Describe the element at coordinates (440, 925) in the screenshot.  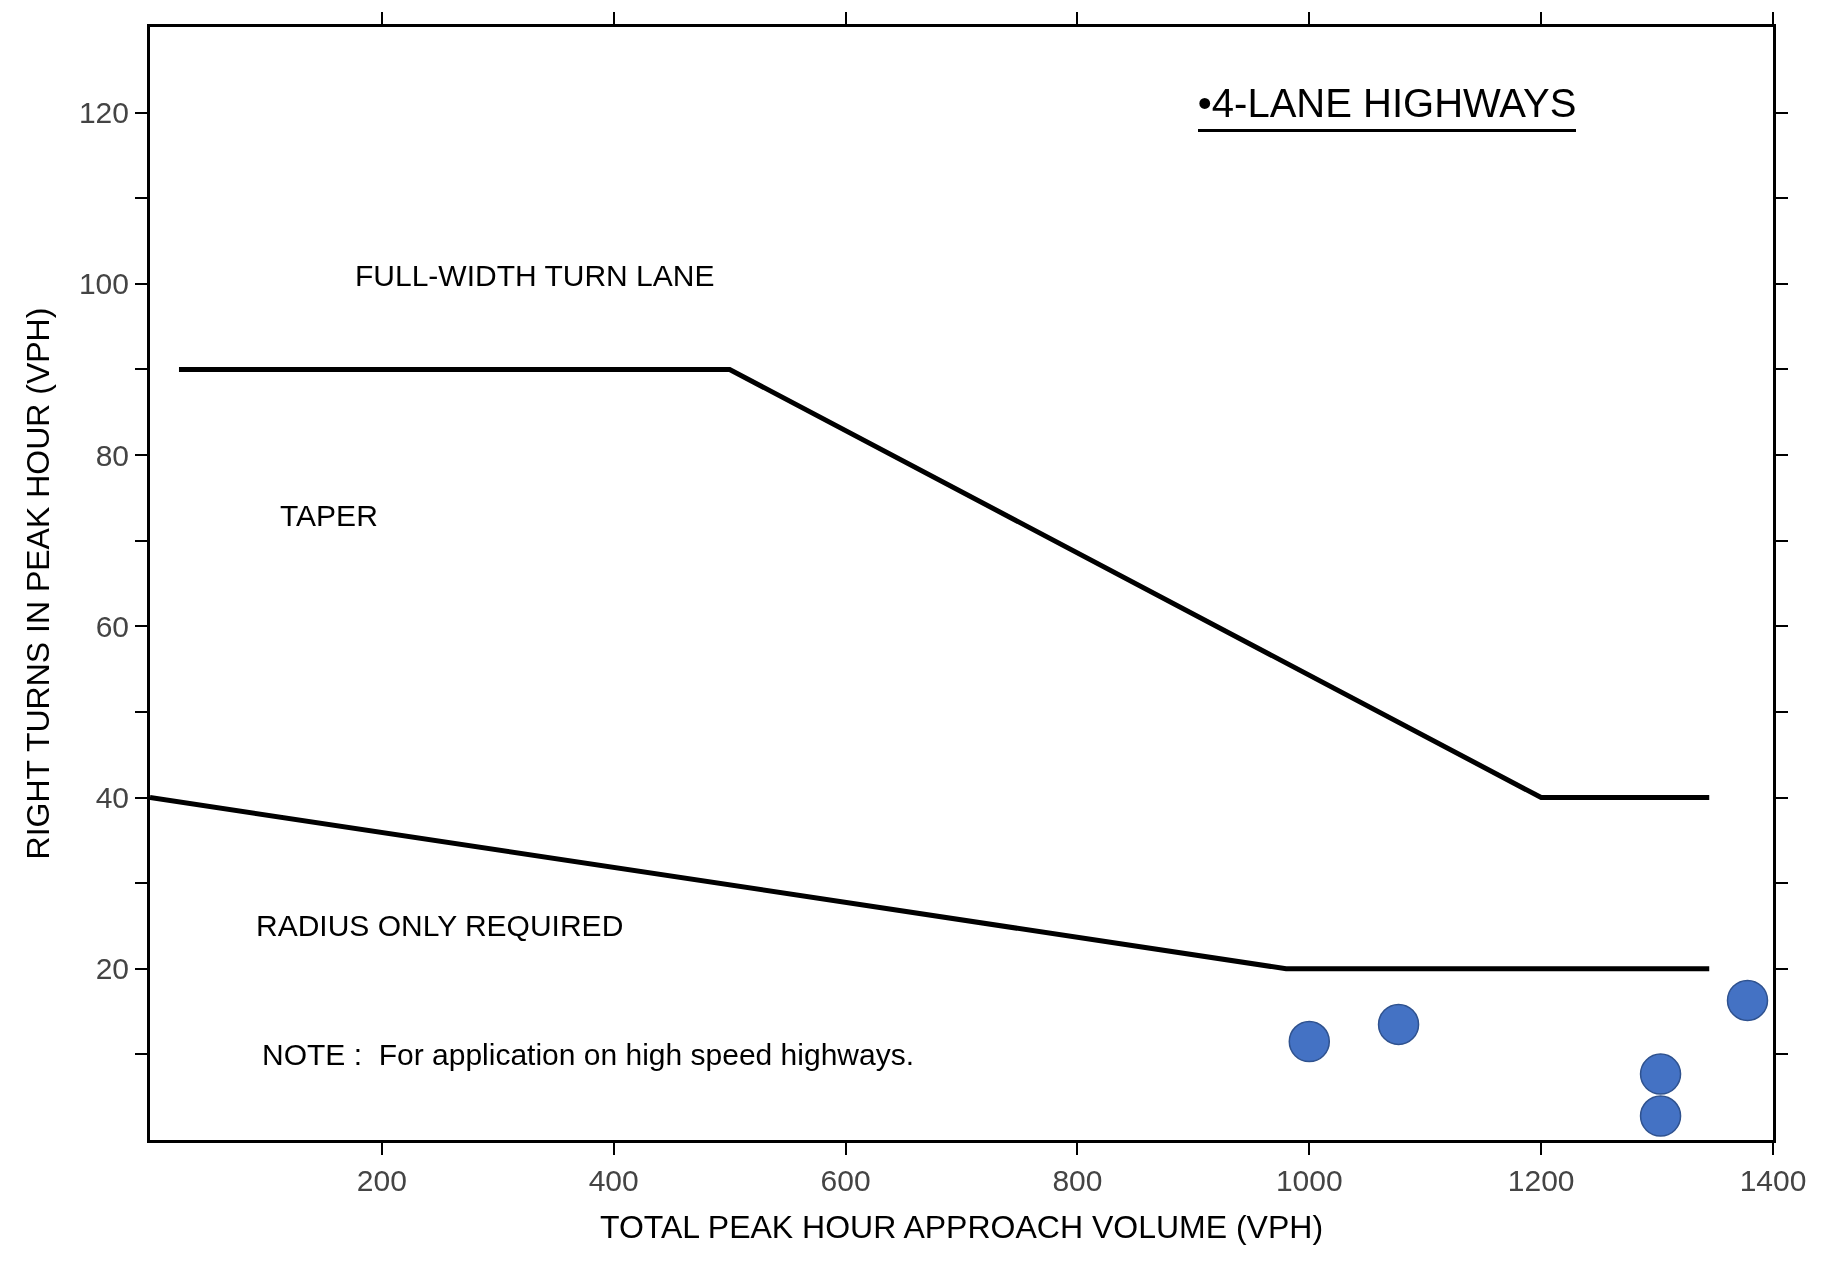
I see `annotation: RADIUS ONLY REQUIRED` at that location.